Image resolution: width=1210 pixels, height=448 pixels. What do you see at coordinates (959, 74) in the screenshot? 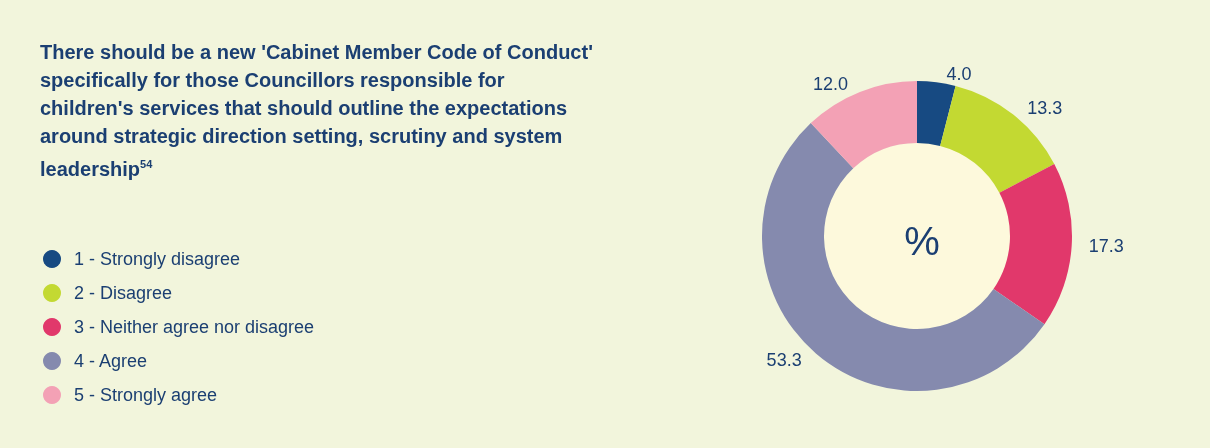
I see `data-label: 4.0` at bounding box center [959, 74].